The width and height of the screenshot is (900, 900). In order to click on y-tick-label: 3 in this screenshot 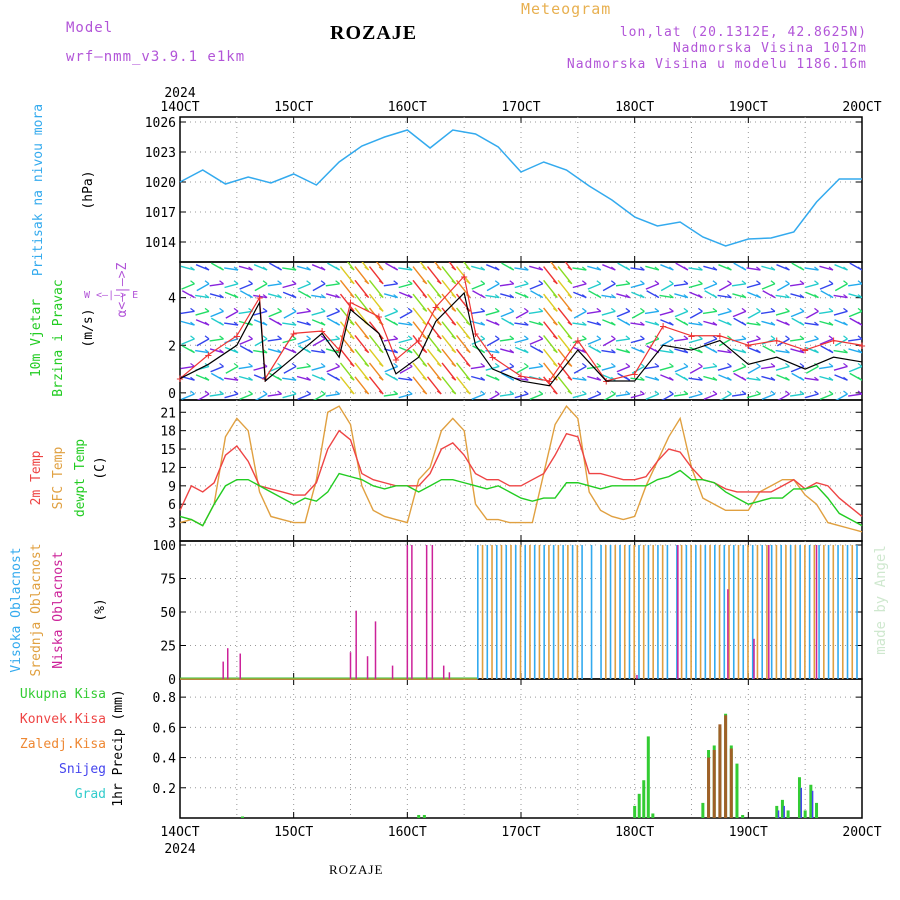, I will do `click(172, 524)`.